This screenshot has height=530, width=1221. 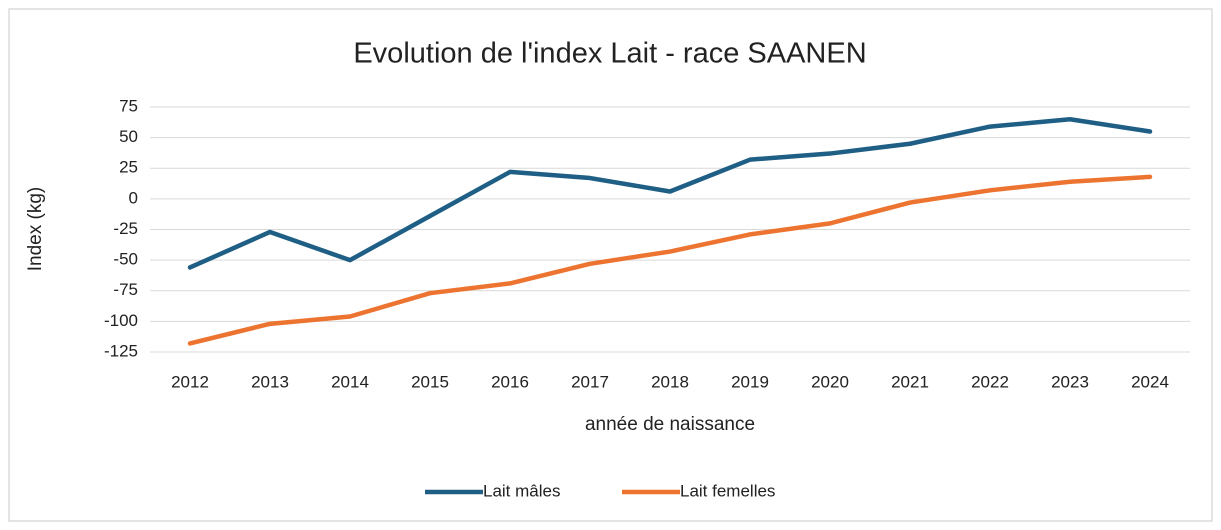 I want to click on y-tick-label: 75, so click(x=128, y=105).